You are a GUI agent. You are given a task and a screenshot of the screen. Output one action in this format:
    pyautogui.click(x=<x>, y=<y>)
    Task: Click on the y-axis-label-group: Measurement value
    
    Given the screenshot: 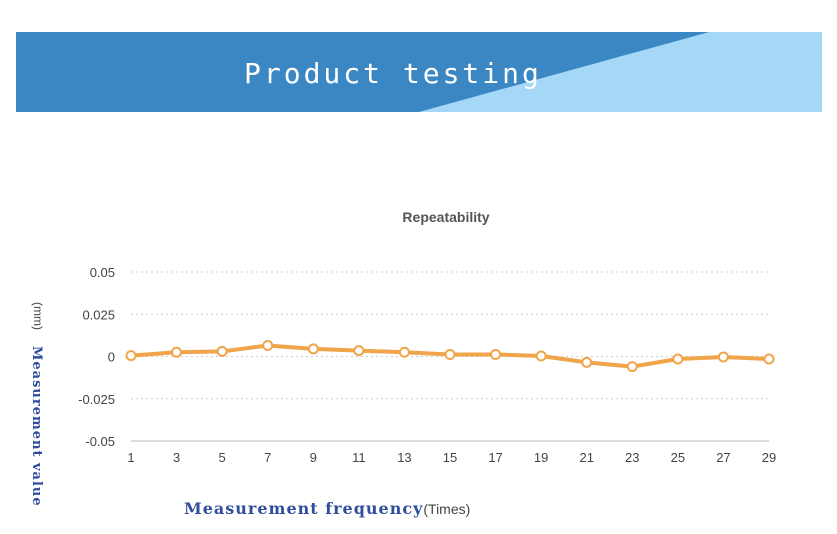 What is the action you would take?
    pyautogui.click(x=36, y=426)
    